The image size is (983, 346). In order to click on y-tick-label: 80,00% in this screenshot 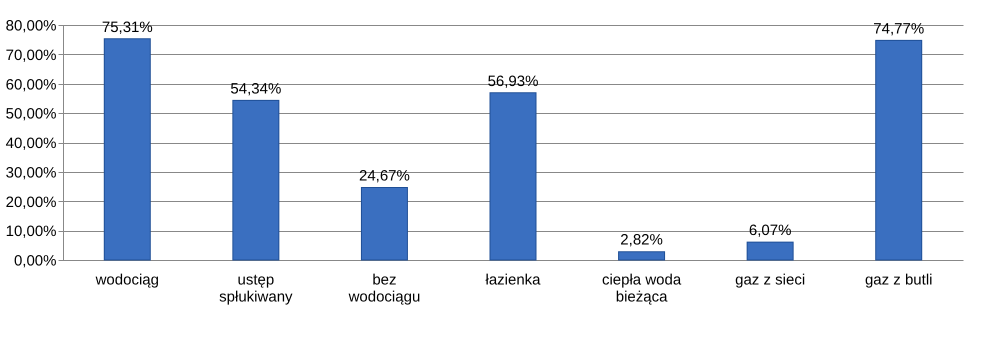, I will do `click(31, 26)`.